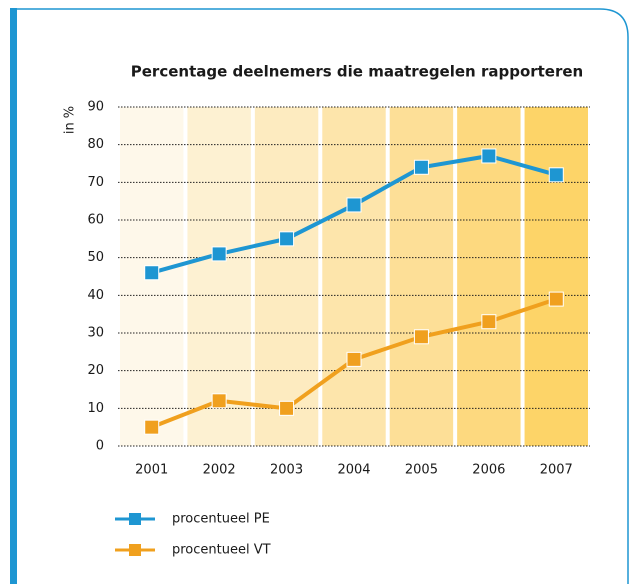  What do you see at coordinates (95, 182) in the screenshot?
I see `y-tick-label: 70` at bounding box center [95, 182].